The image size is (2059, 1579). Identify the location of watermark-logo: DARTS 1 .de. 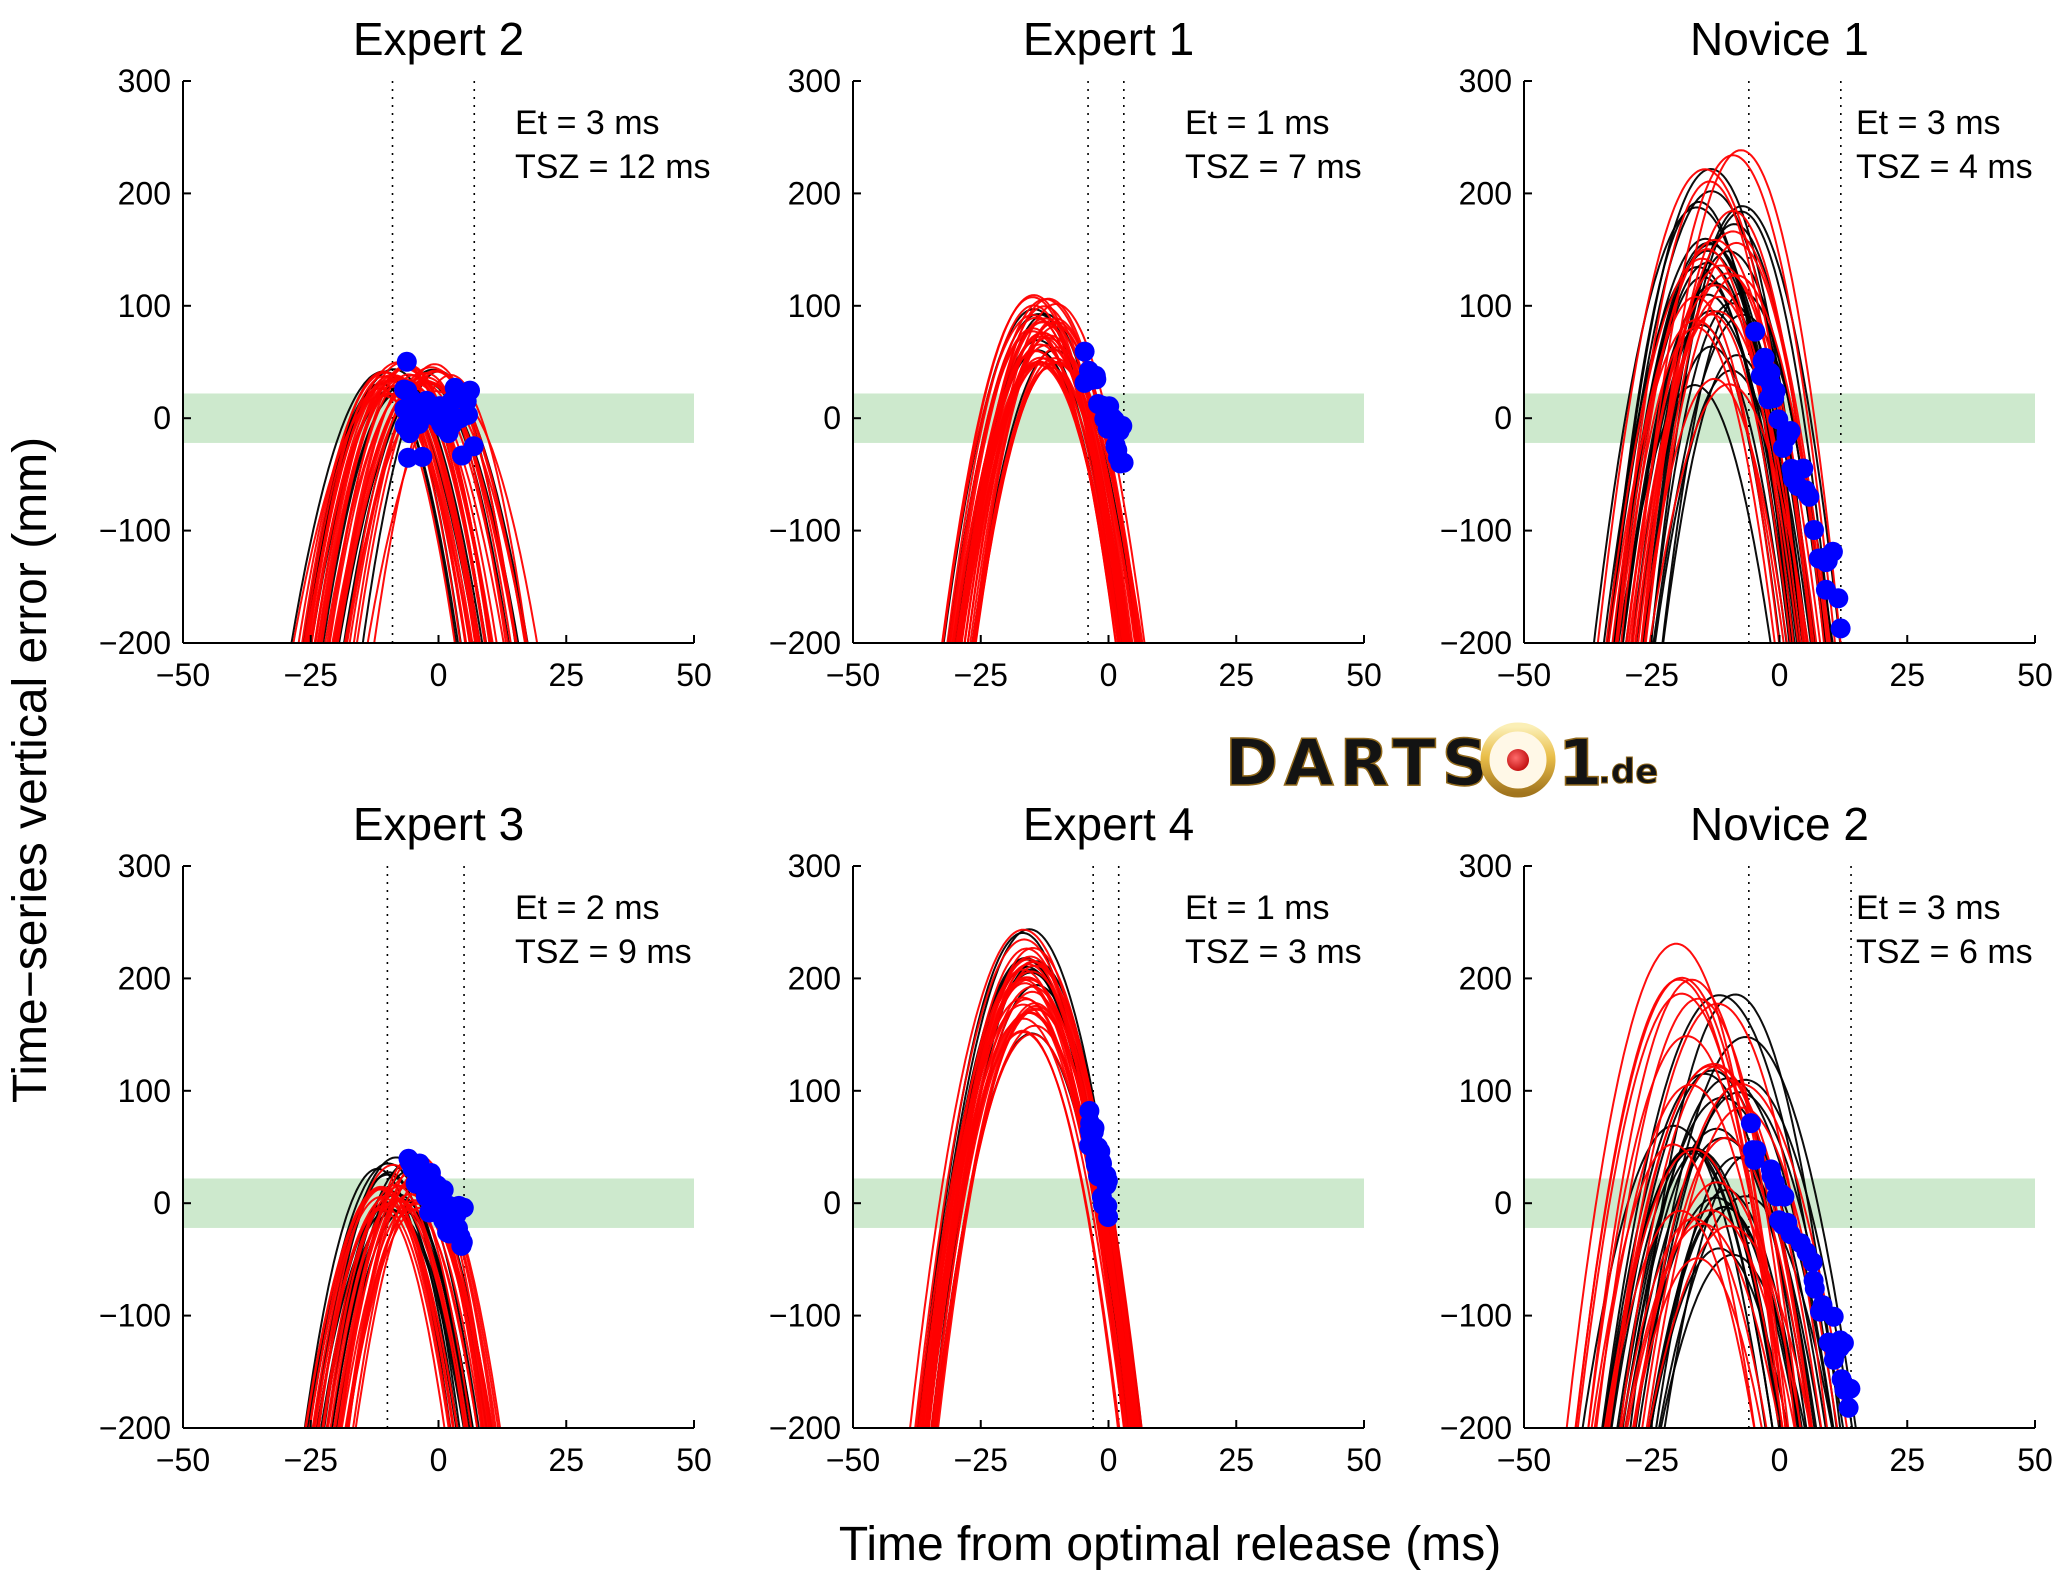
(1441, 762).